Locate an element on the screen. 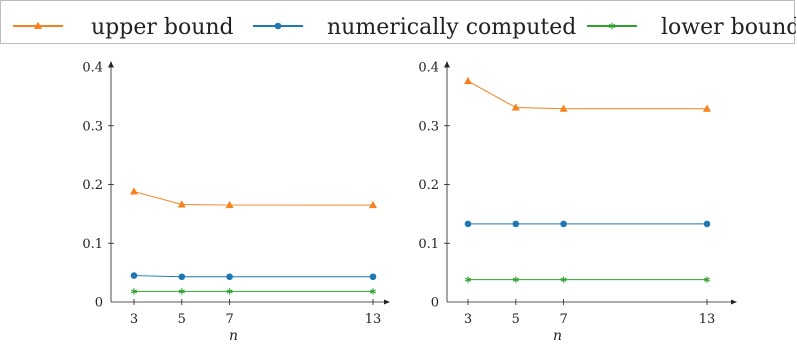  legend-label: numerically computed is located at coordinates (451, 27).